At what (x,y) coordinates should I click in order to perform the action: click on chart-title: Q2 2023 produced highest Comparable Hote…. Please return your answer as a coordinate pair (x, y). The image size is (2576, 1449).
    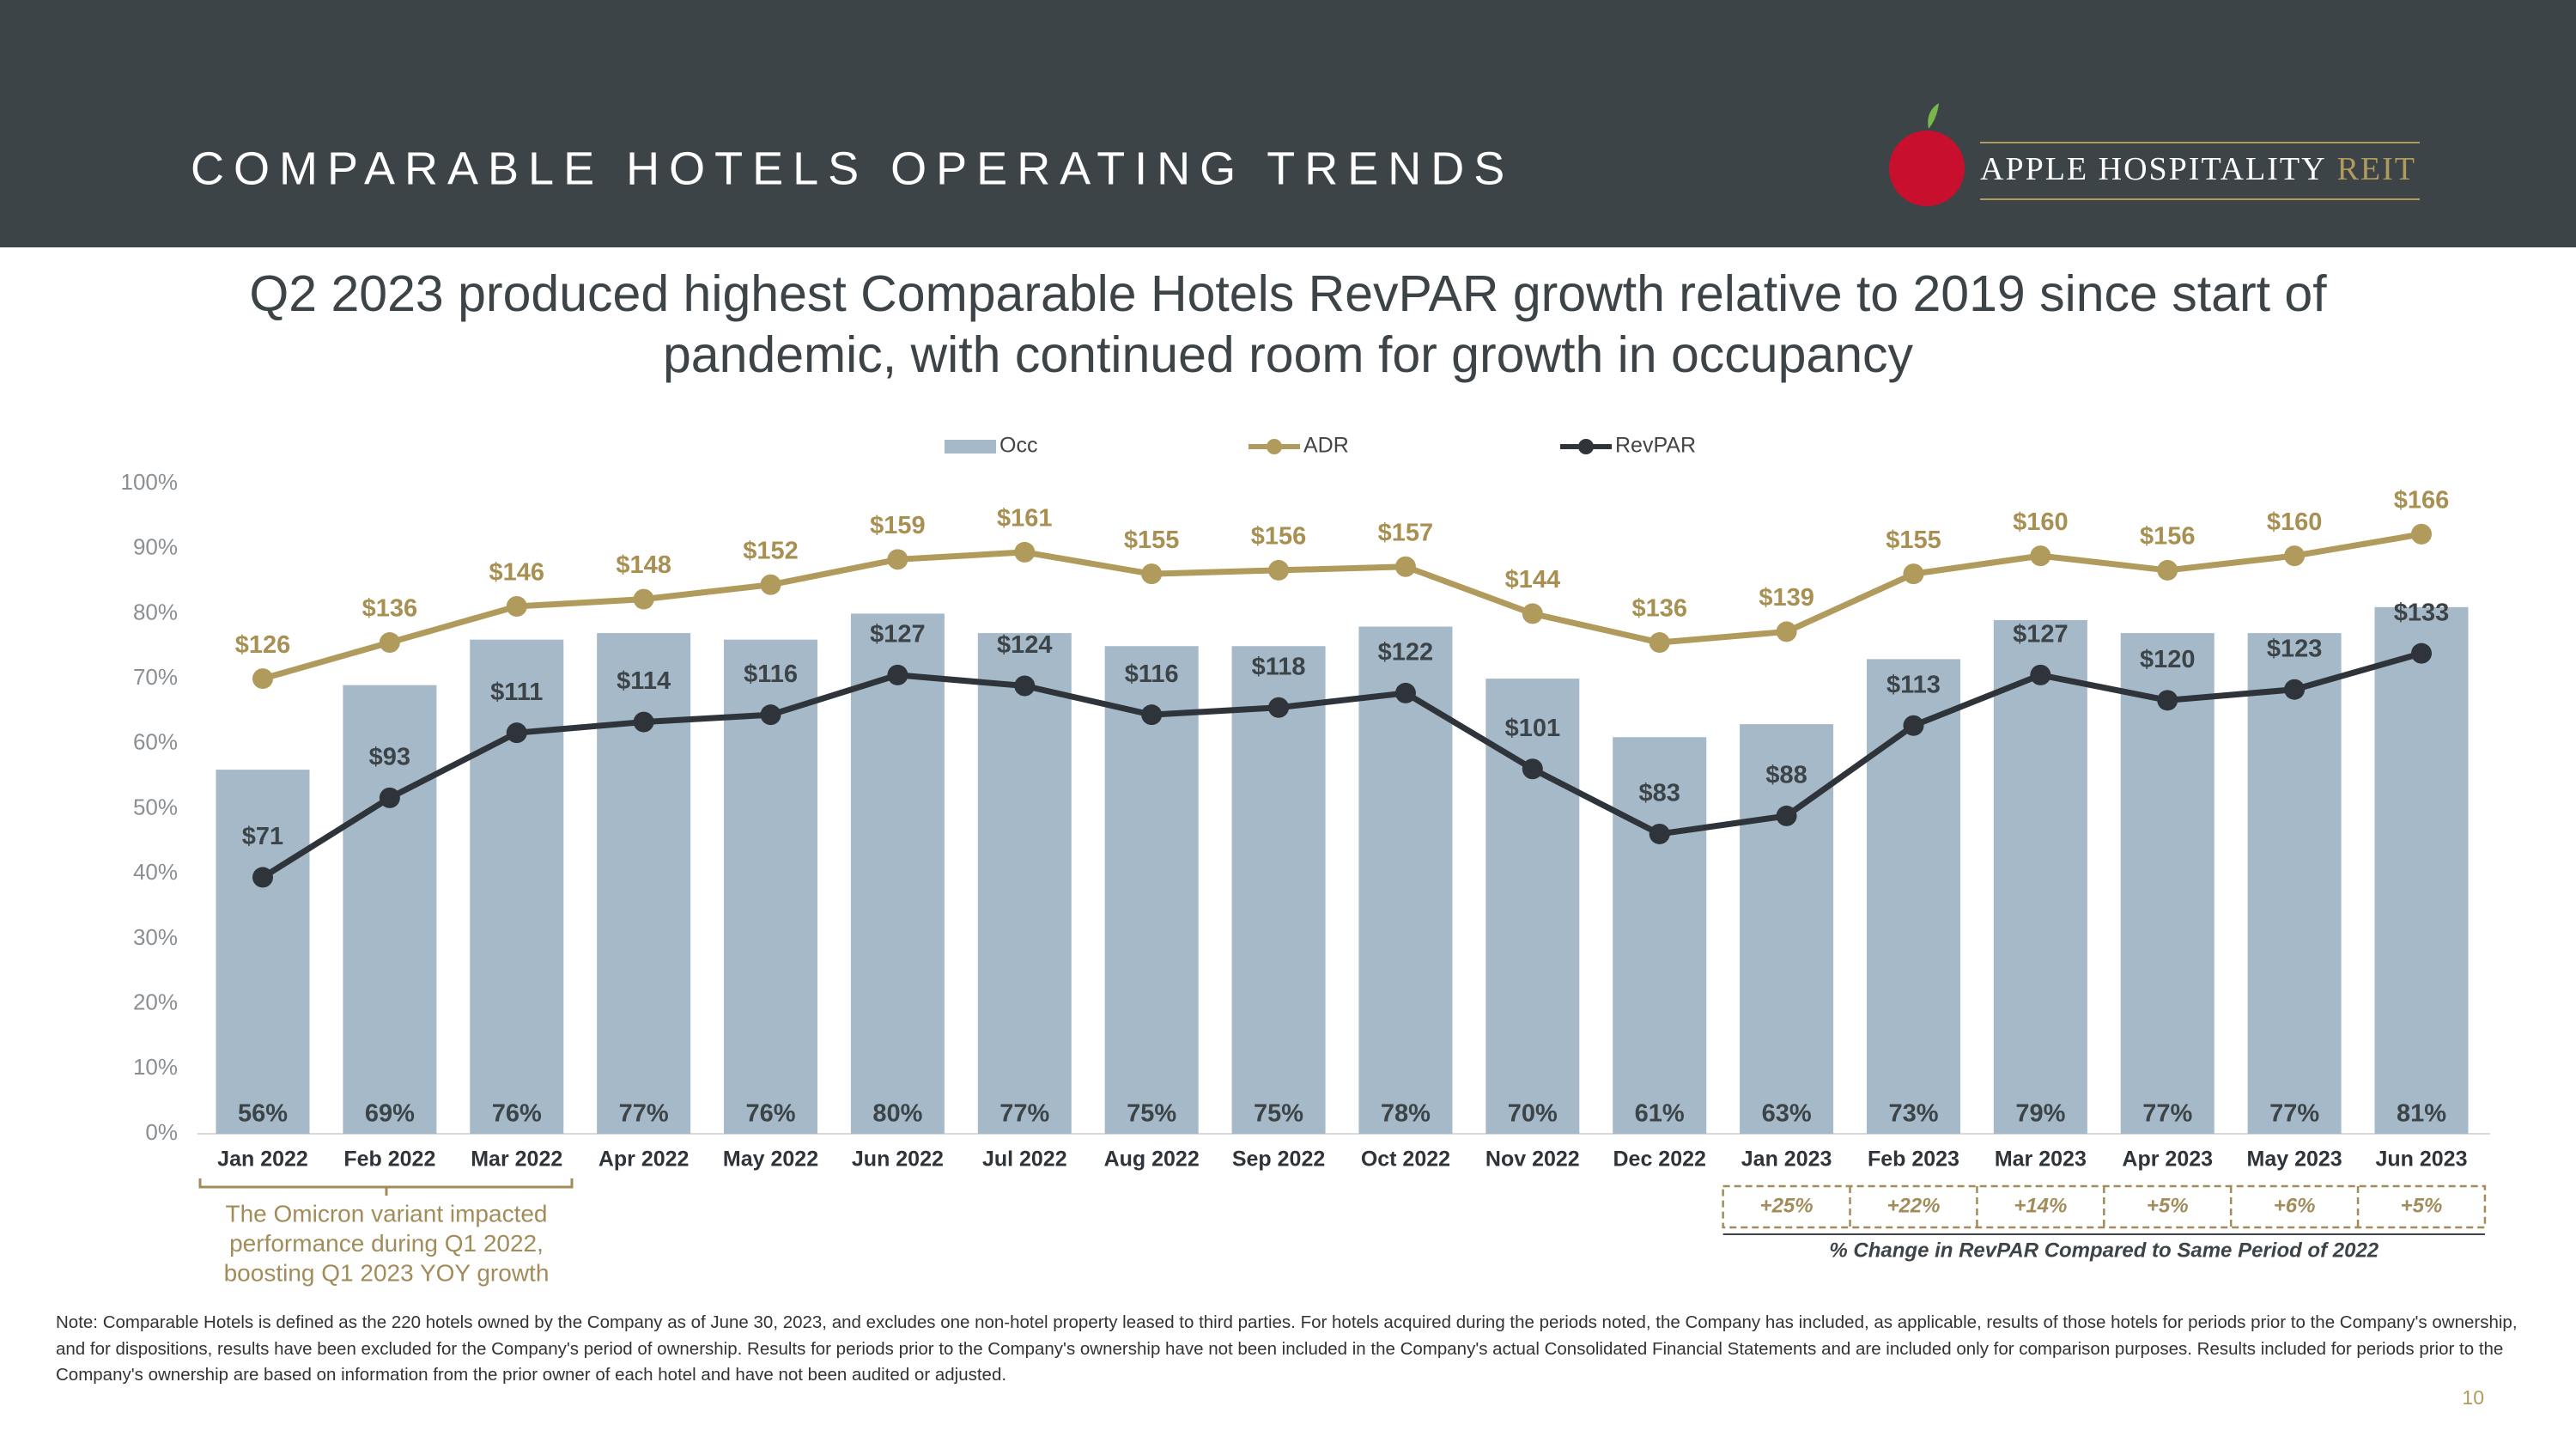
    Looking at the image, I should click on (1288, 324).